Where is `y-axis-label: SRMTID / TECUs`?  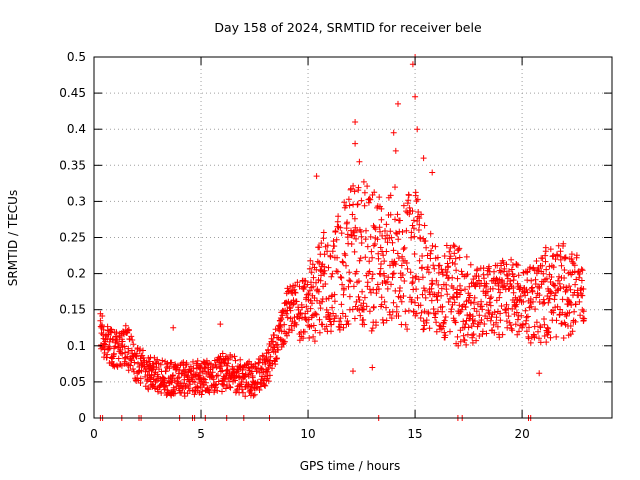 y-axis-label: SRMTID / TECUs is located at coordinates (13, 238).